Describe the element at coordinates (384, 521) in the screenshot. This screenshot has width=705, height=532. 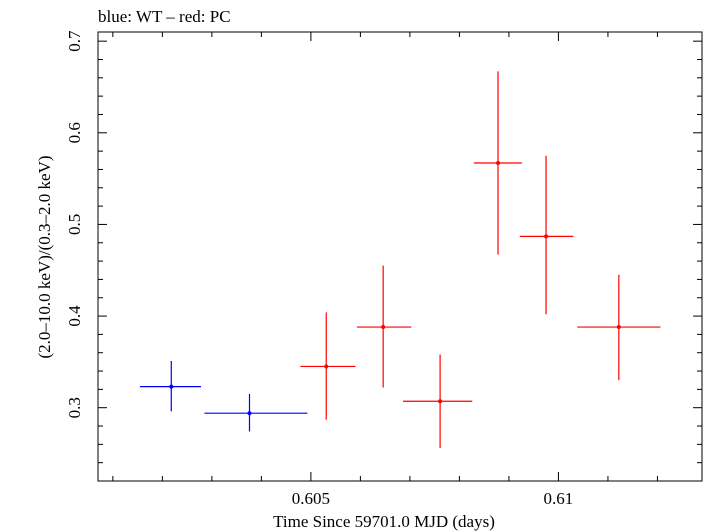
I see `x-axis-label: Time Since 59701.0 MJD (days)` at that location.